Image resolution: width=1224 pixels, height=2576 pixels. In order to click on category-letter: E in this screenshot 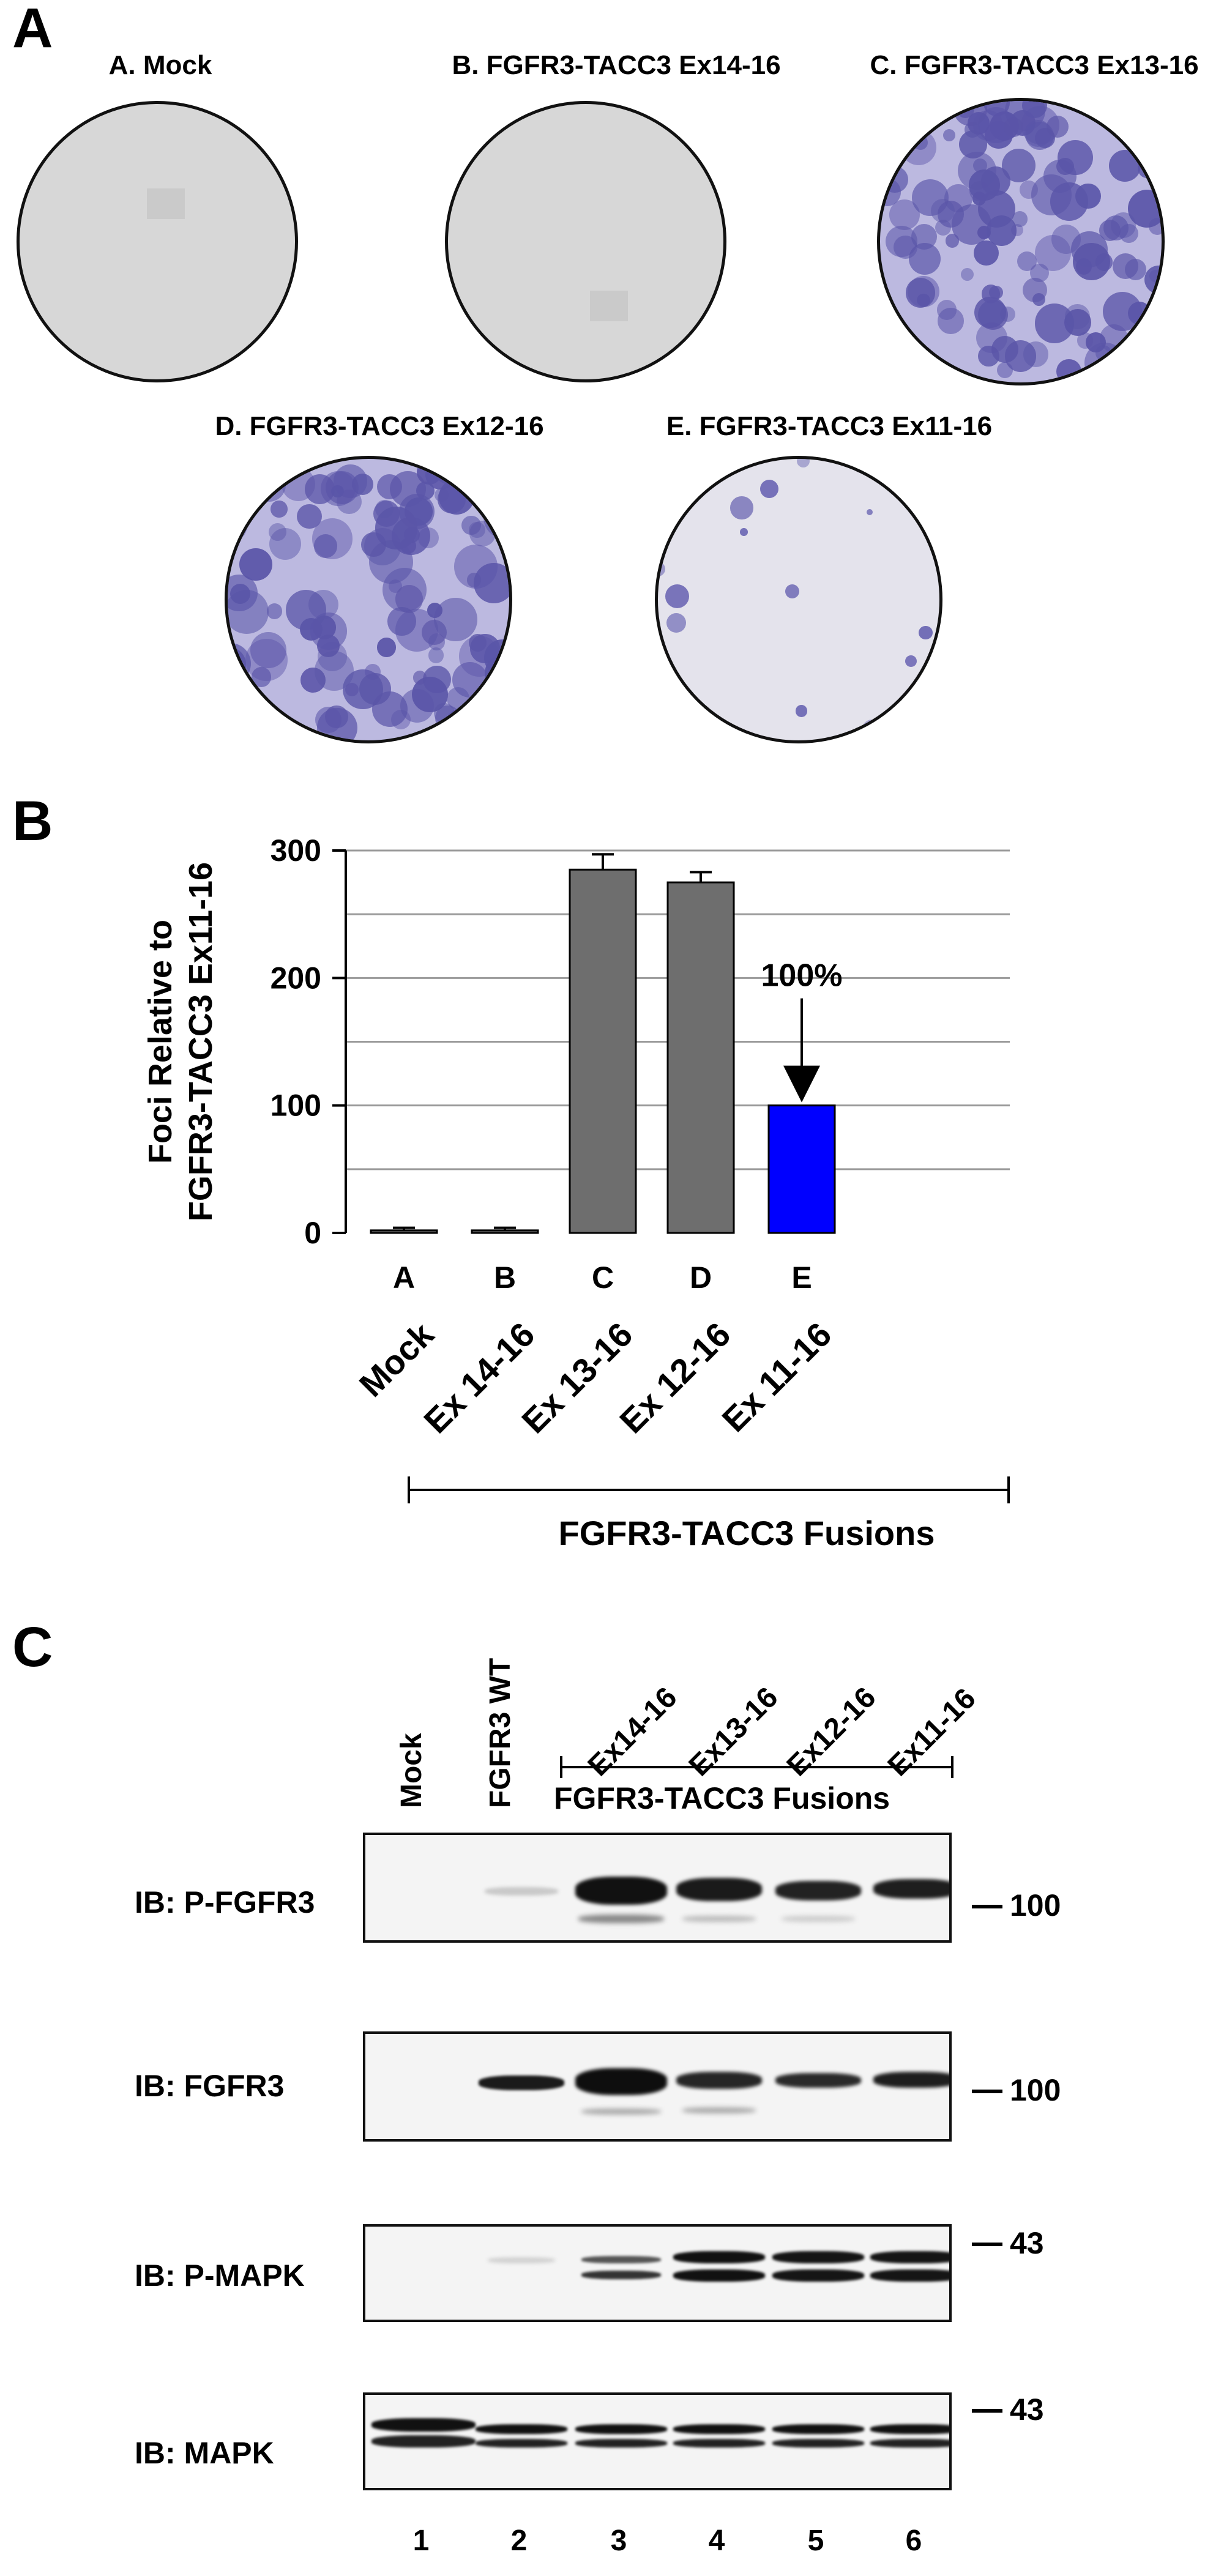, I will do `click(801, 1277)`.